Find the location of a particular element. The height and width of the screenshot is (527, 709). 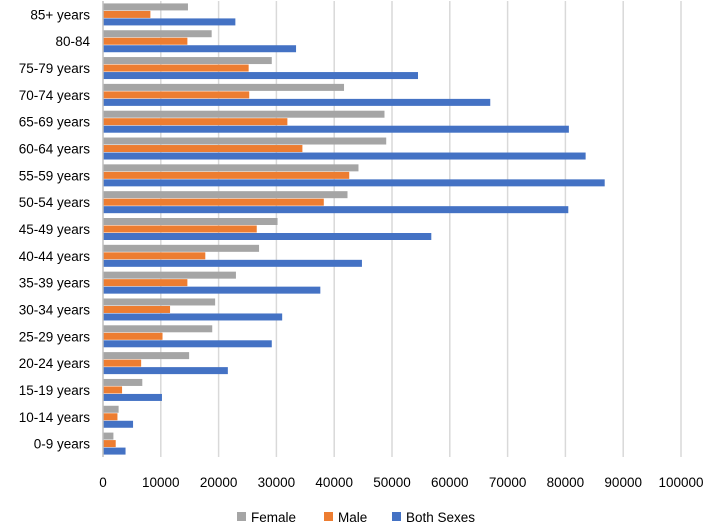

x-tick-label: 10000 is located at coordinates (161, 482).